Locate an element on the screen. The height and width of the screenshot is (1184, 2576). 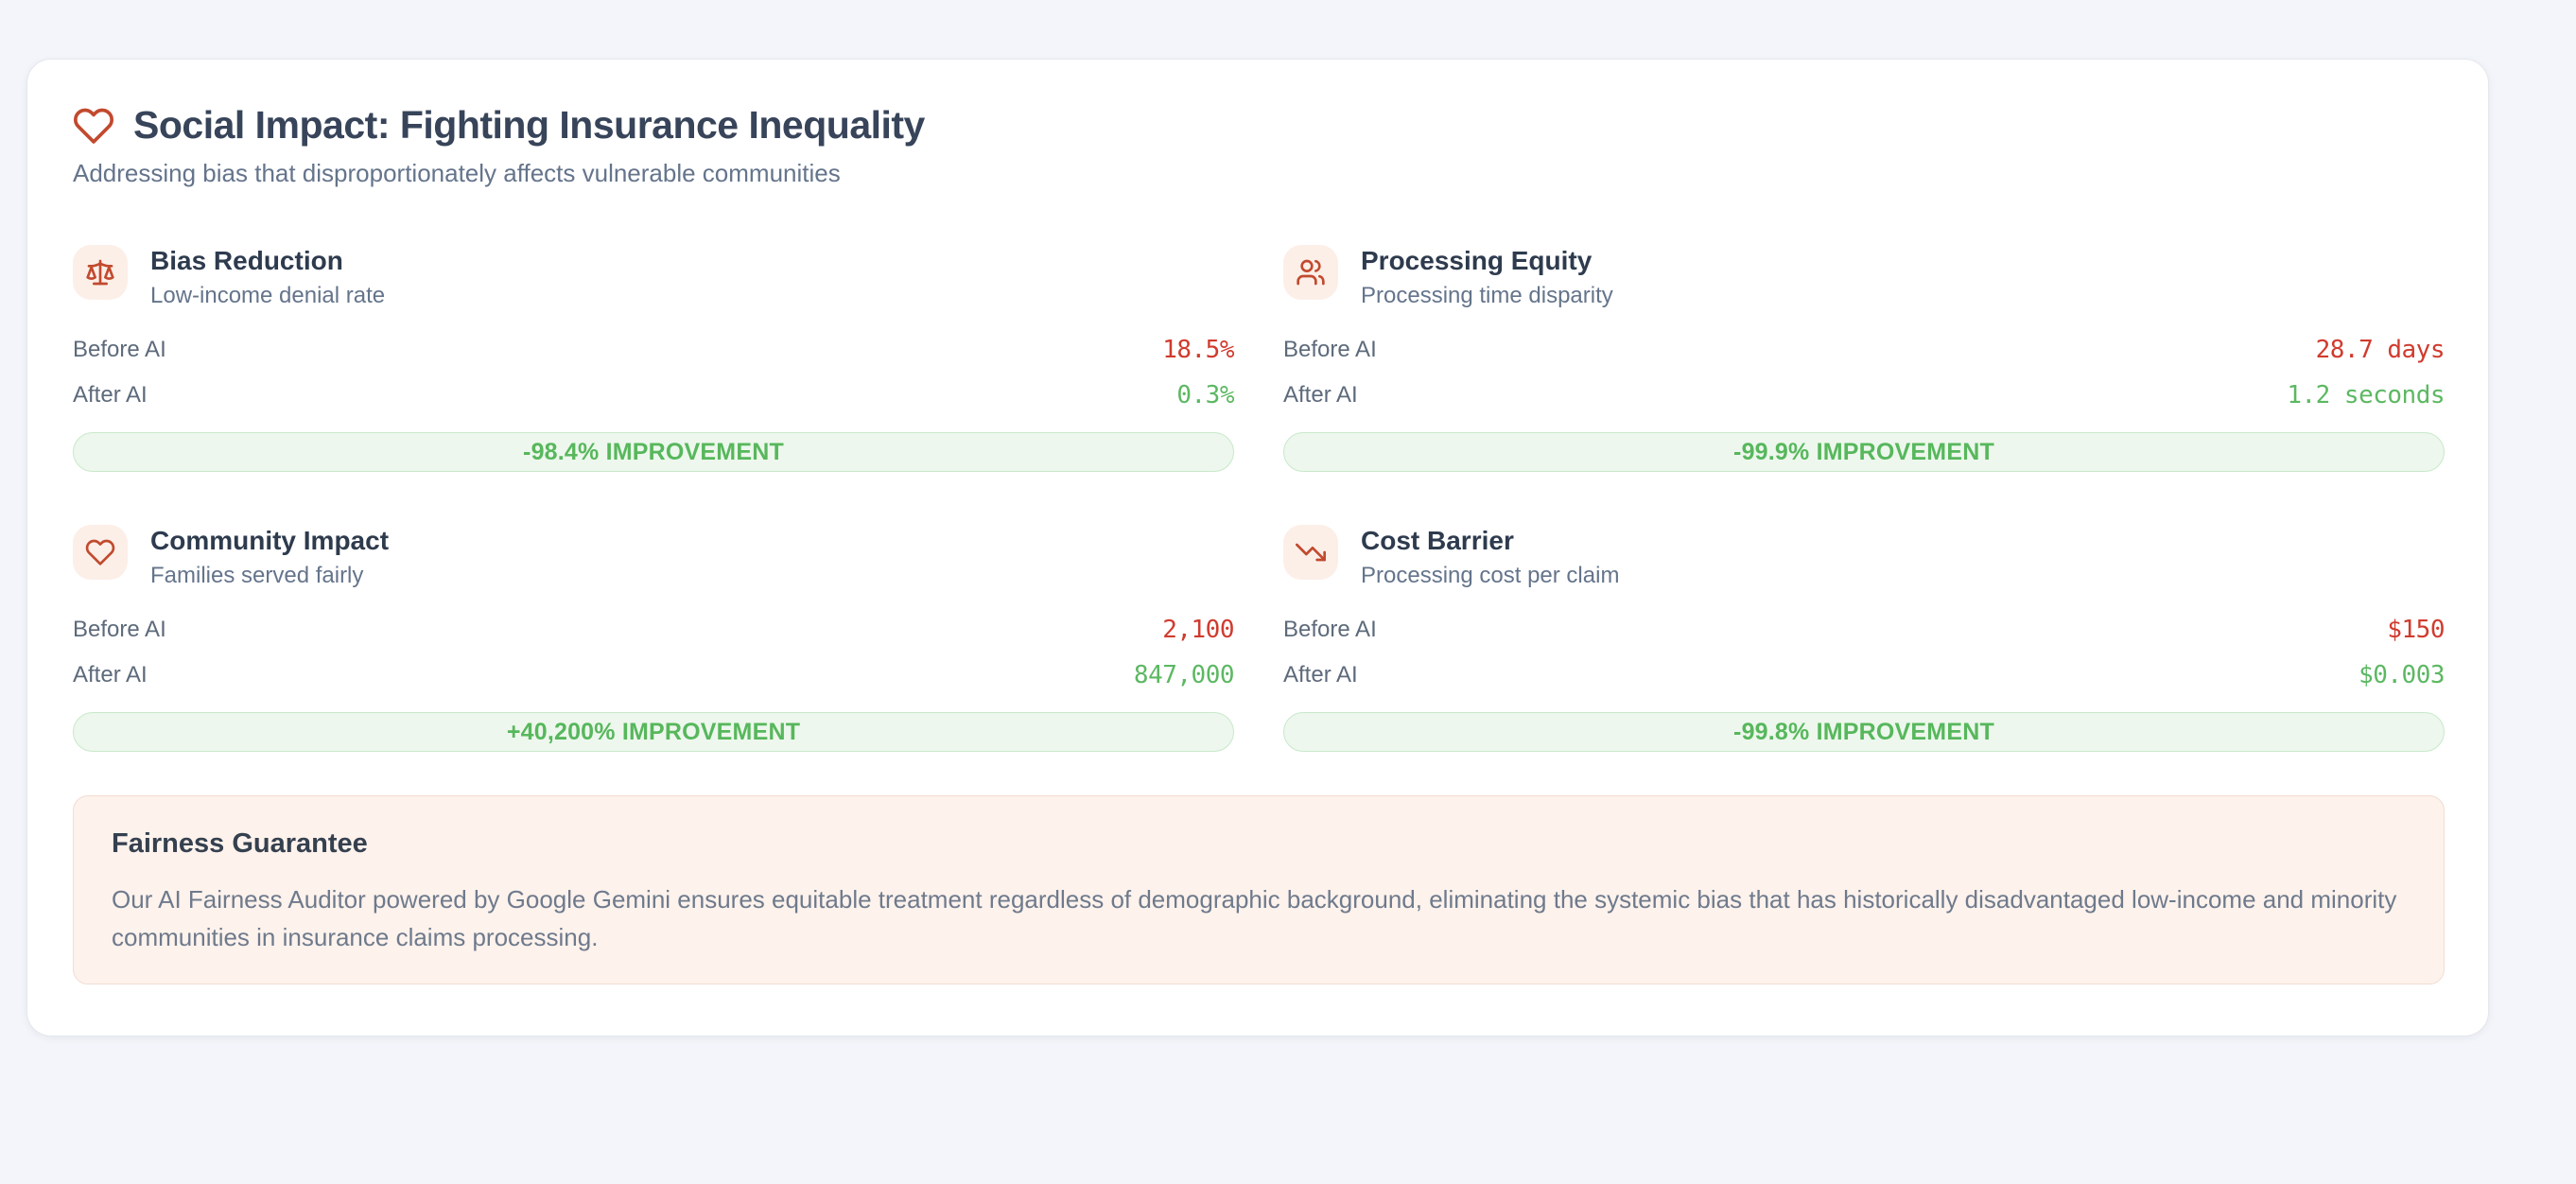
metric-rows: Before AI $150 After AI $0.003 is located at coordinates (1864, 652).